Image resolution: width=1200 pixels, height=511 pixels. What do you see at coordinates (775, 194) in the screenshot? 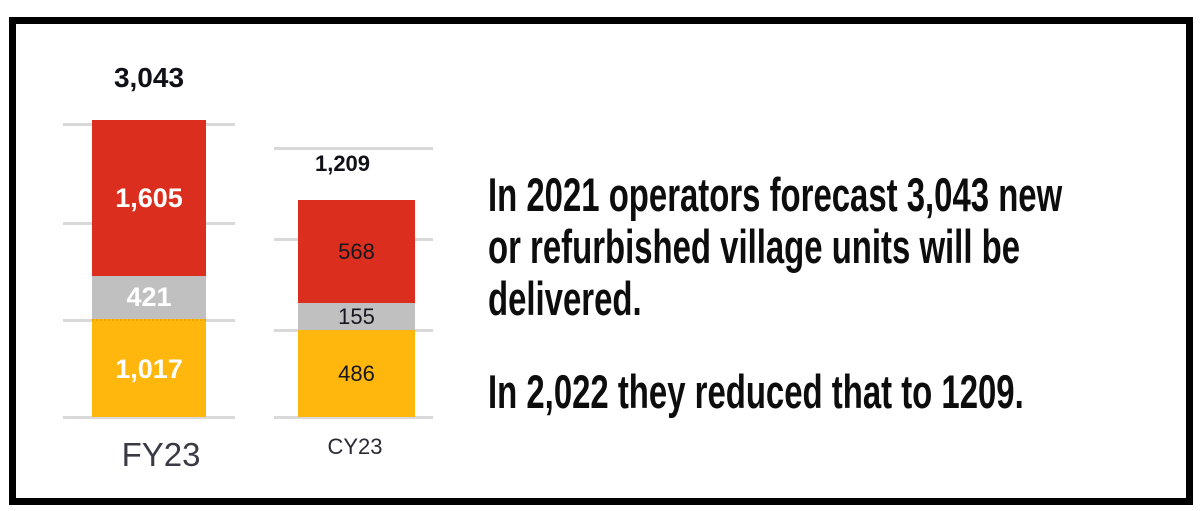
I see `annotation-line: In 2021 operators forecast 3,043 new` at bounding box center [775, 194].